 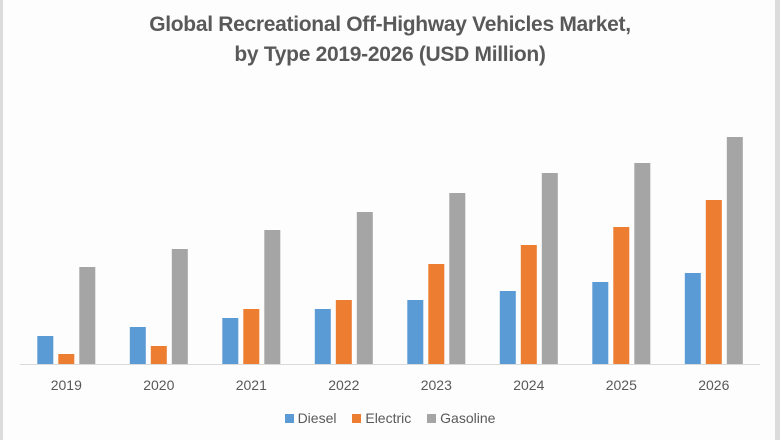 I want to click on x-tick-label-2019: 2019, so click(x=66, y=385).